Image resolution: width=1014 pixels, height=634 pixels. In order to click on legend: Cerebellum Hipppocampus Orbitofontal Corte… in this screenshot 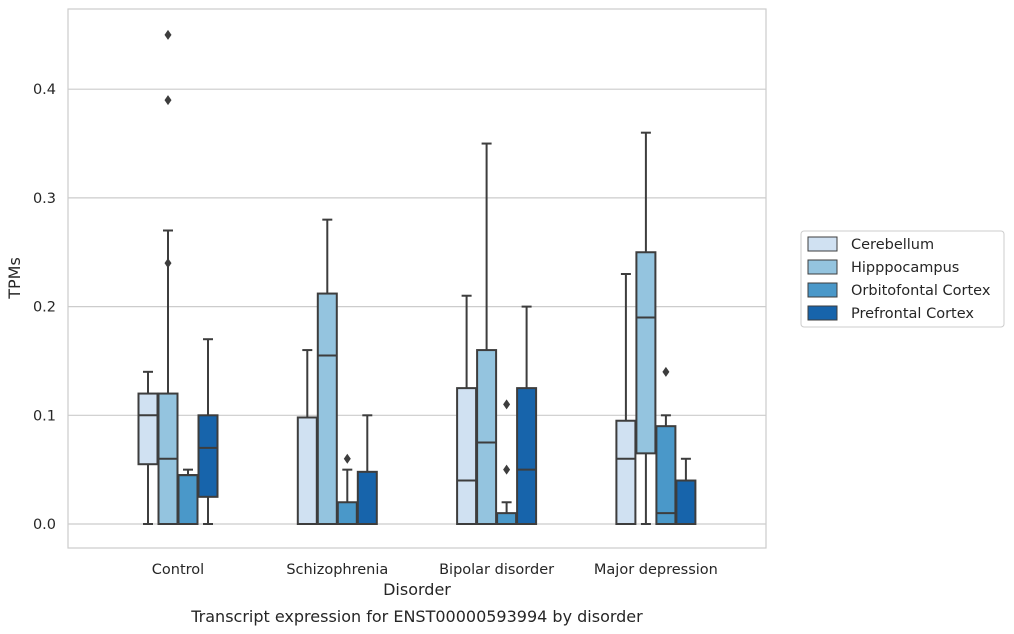, I will do `click(902, 279)`.